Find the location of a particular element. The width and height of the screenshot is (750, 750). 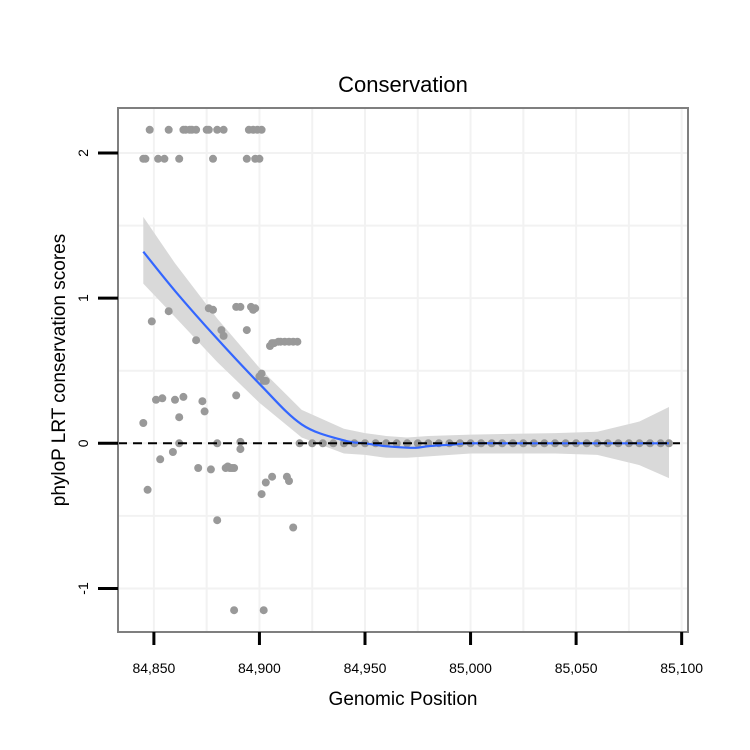

x-tick-label: 85,050 is located at coordinates (576, 668).